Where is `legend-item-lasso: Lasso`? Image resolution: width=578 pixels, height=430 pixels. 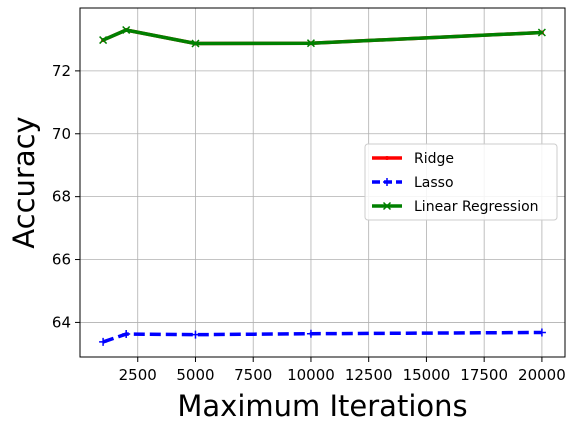 legend-item-lasso: Lasso is located at coordinates (413, 183).